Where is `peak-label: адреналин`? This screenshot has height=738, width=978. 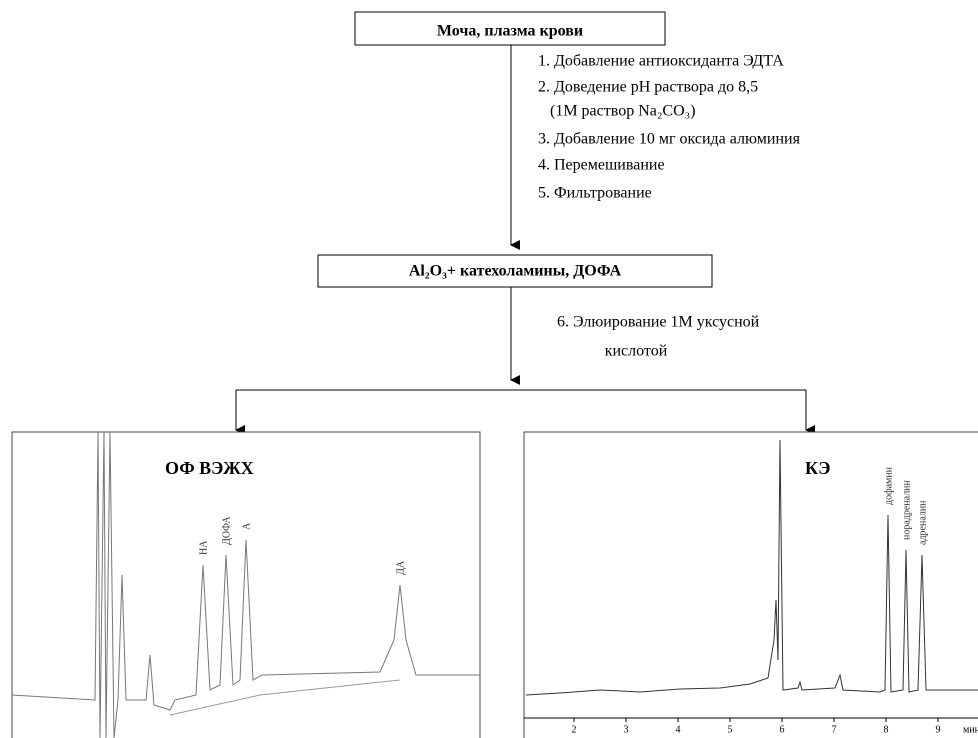 peak-label: адреналин is located at coordinates (922, 522).